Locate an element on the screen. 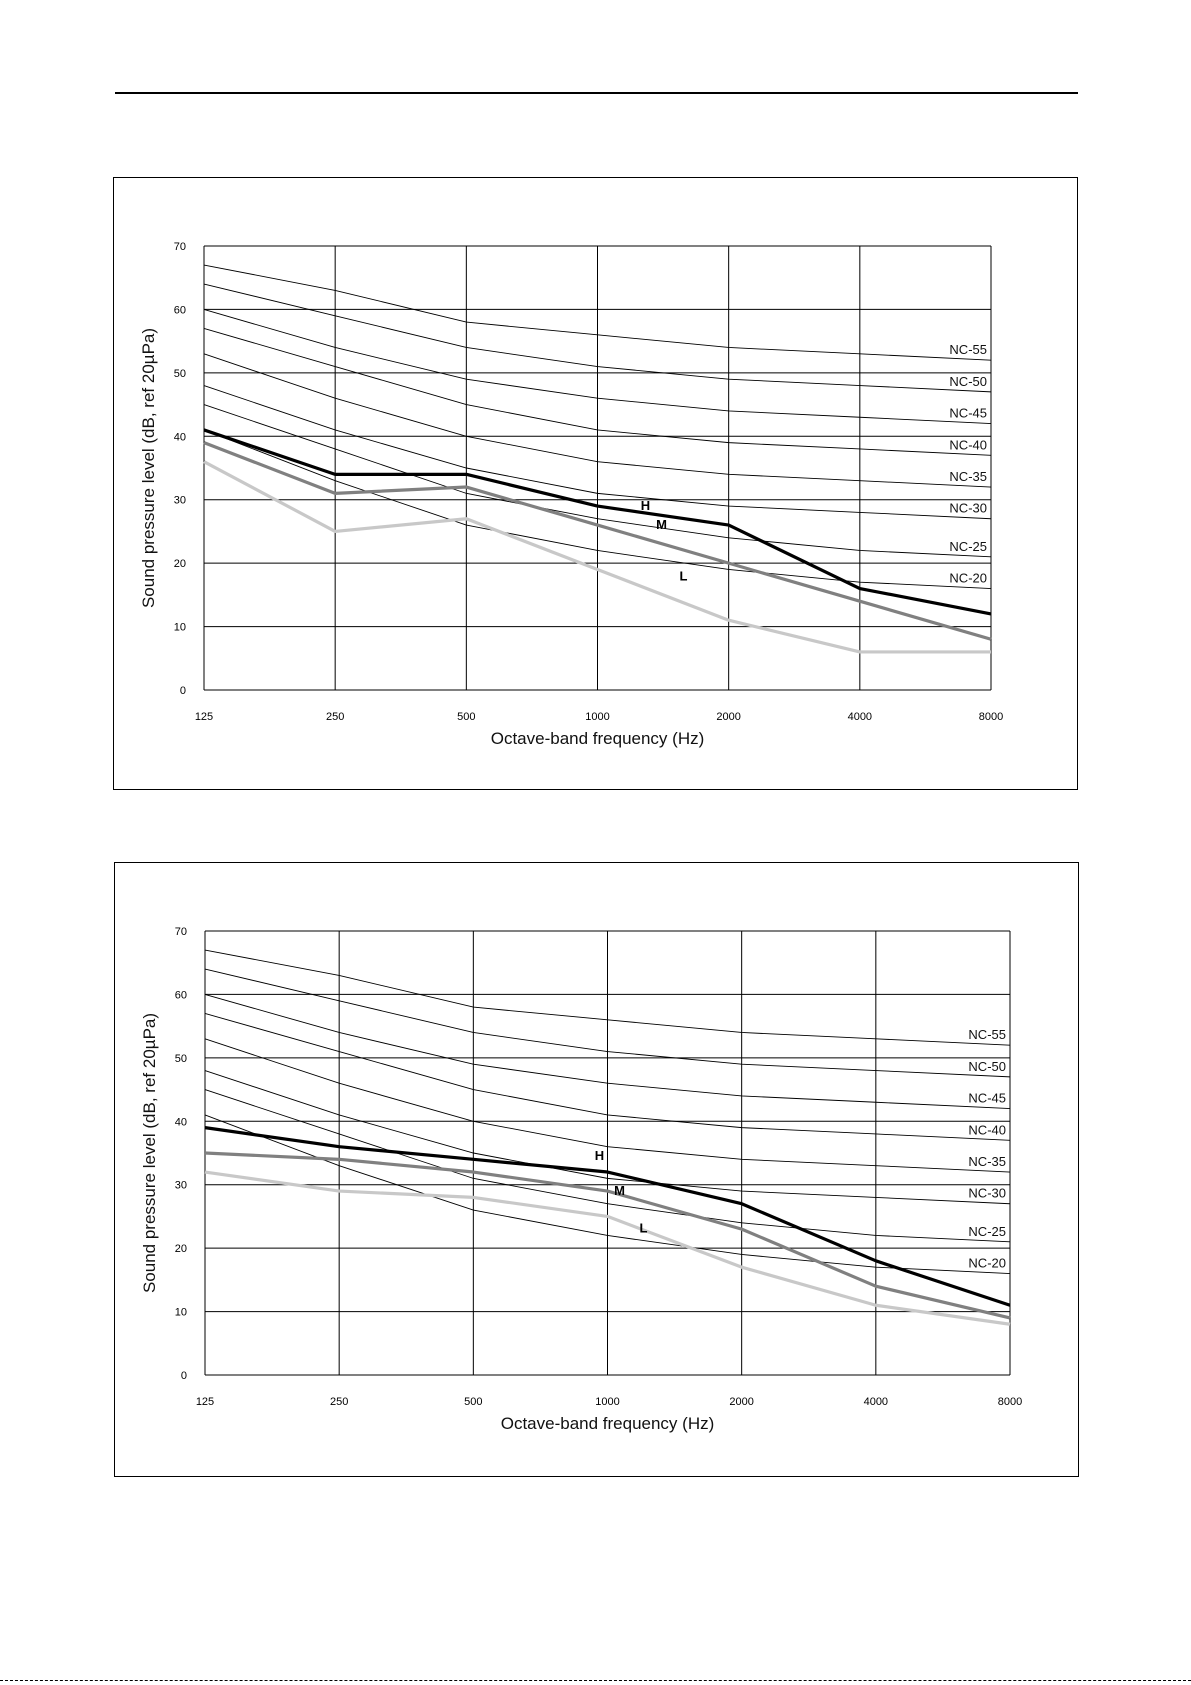 The image size is (1191, 1685). page-bottom-edge is located at coordinates (595, 1680).